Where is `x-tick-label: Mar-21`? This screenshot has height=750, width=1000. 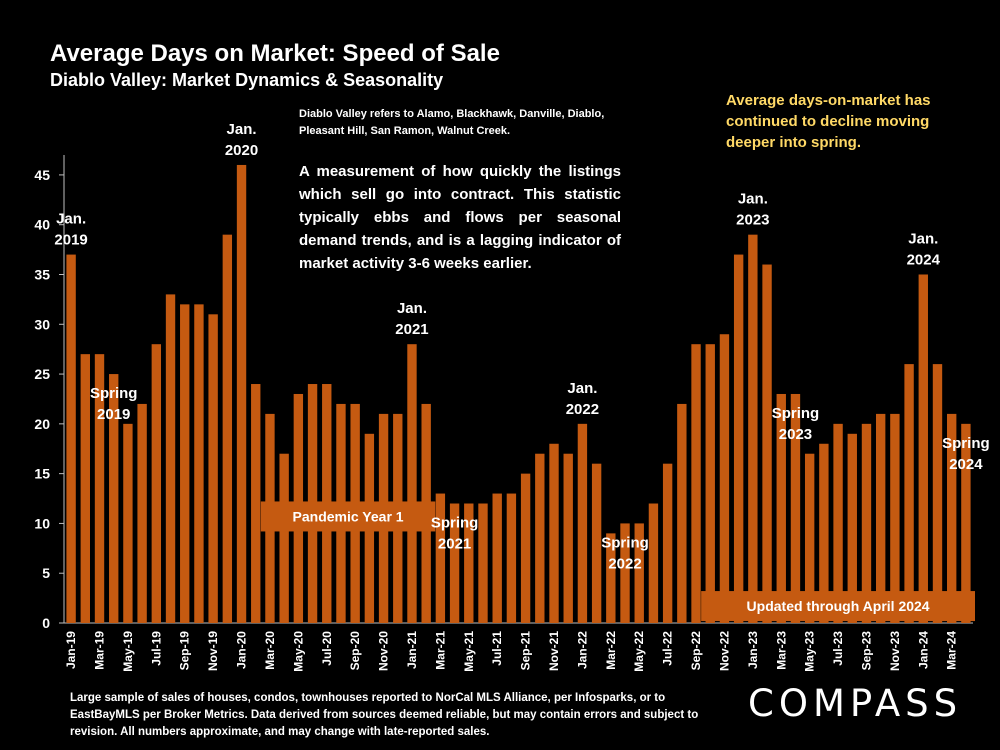
x-tick-label: Mar-21 is located at coordinates (440, 650).